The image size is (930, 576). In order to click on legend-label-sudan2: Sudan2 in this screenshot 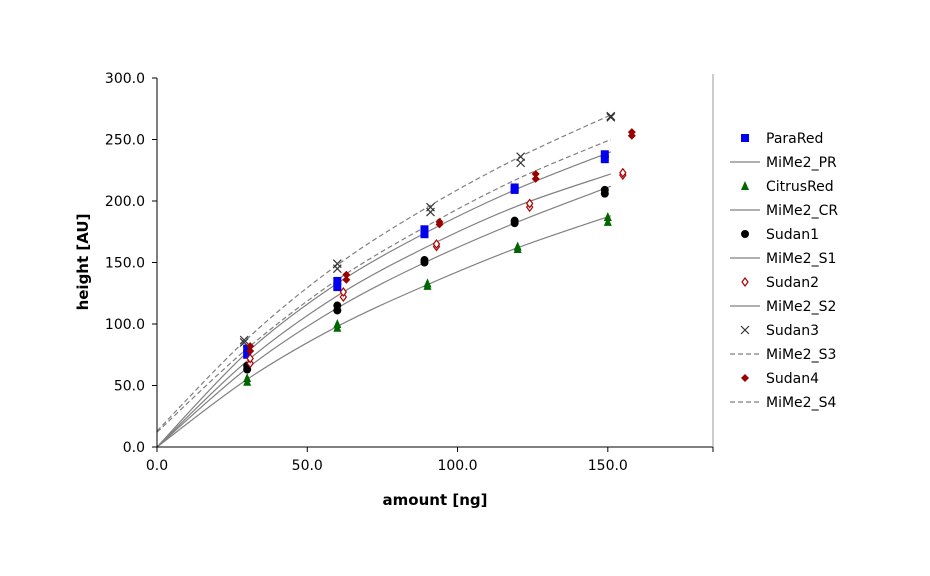, I will do `click(792, 283)`.